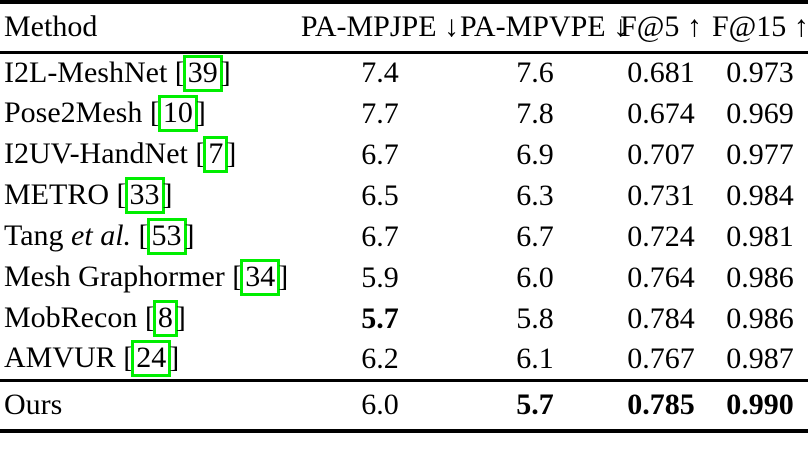 The image size is (808, 449). I want to click on table-row: I2UV-HandNet [7] 6.7 6.9 0.707 0.977, so click(404, 154).